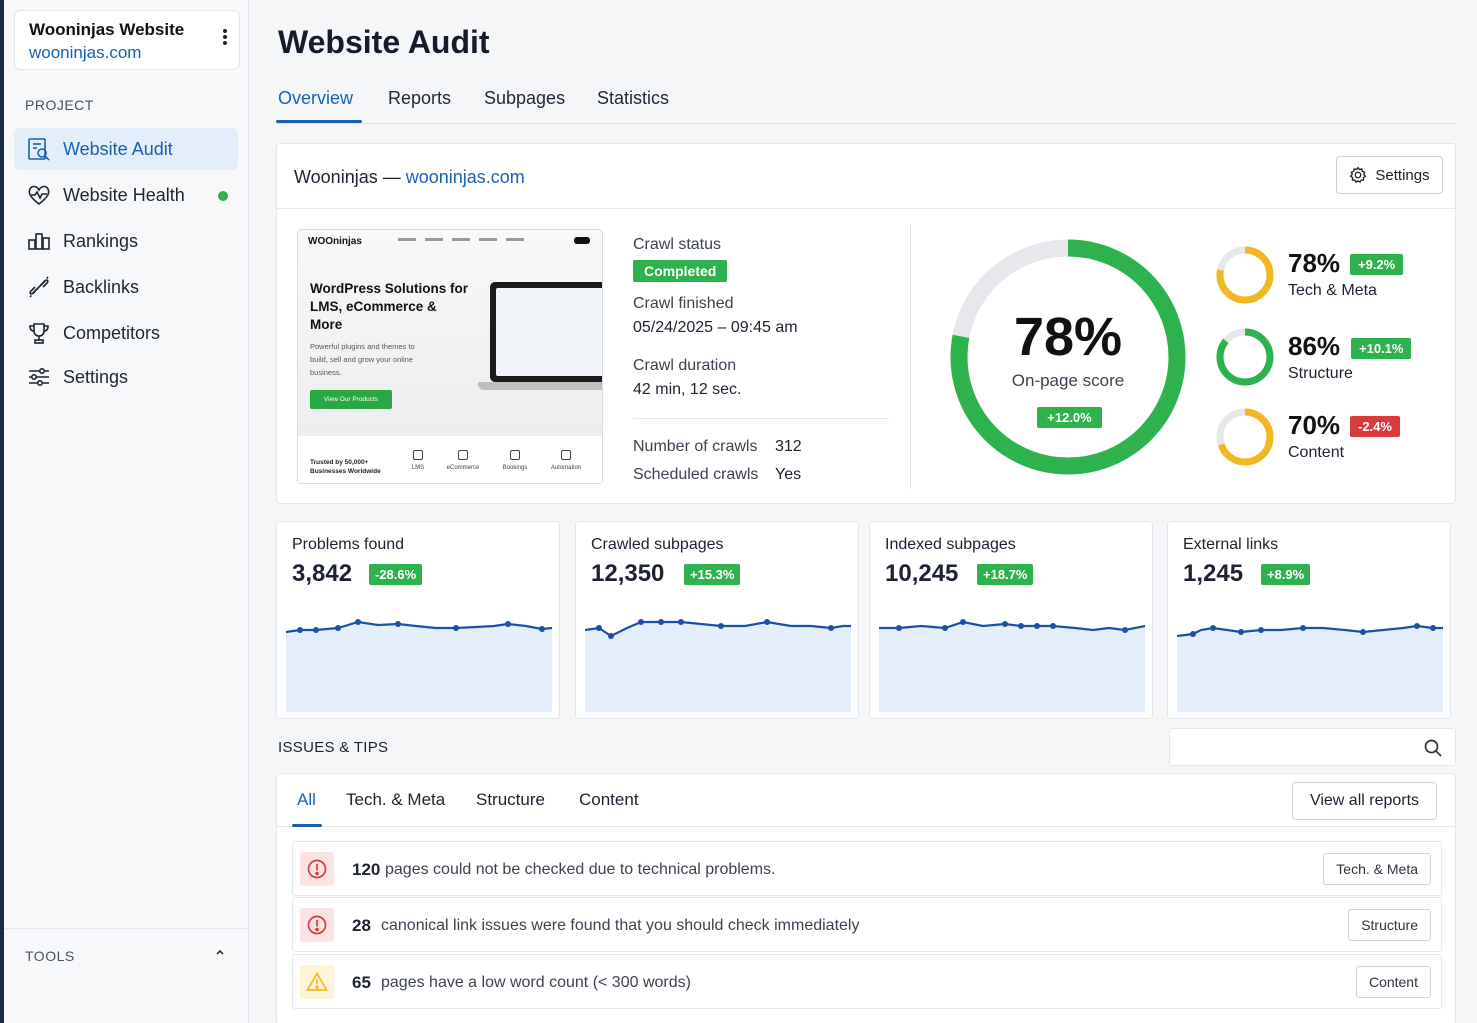 This screenshot has height=1023, width=1477. I want to click on metric-value: 10,245, so click(922, 573).